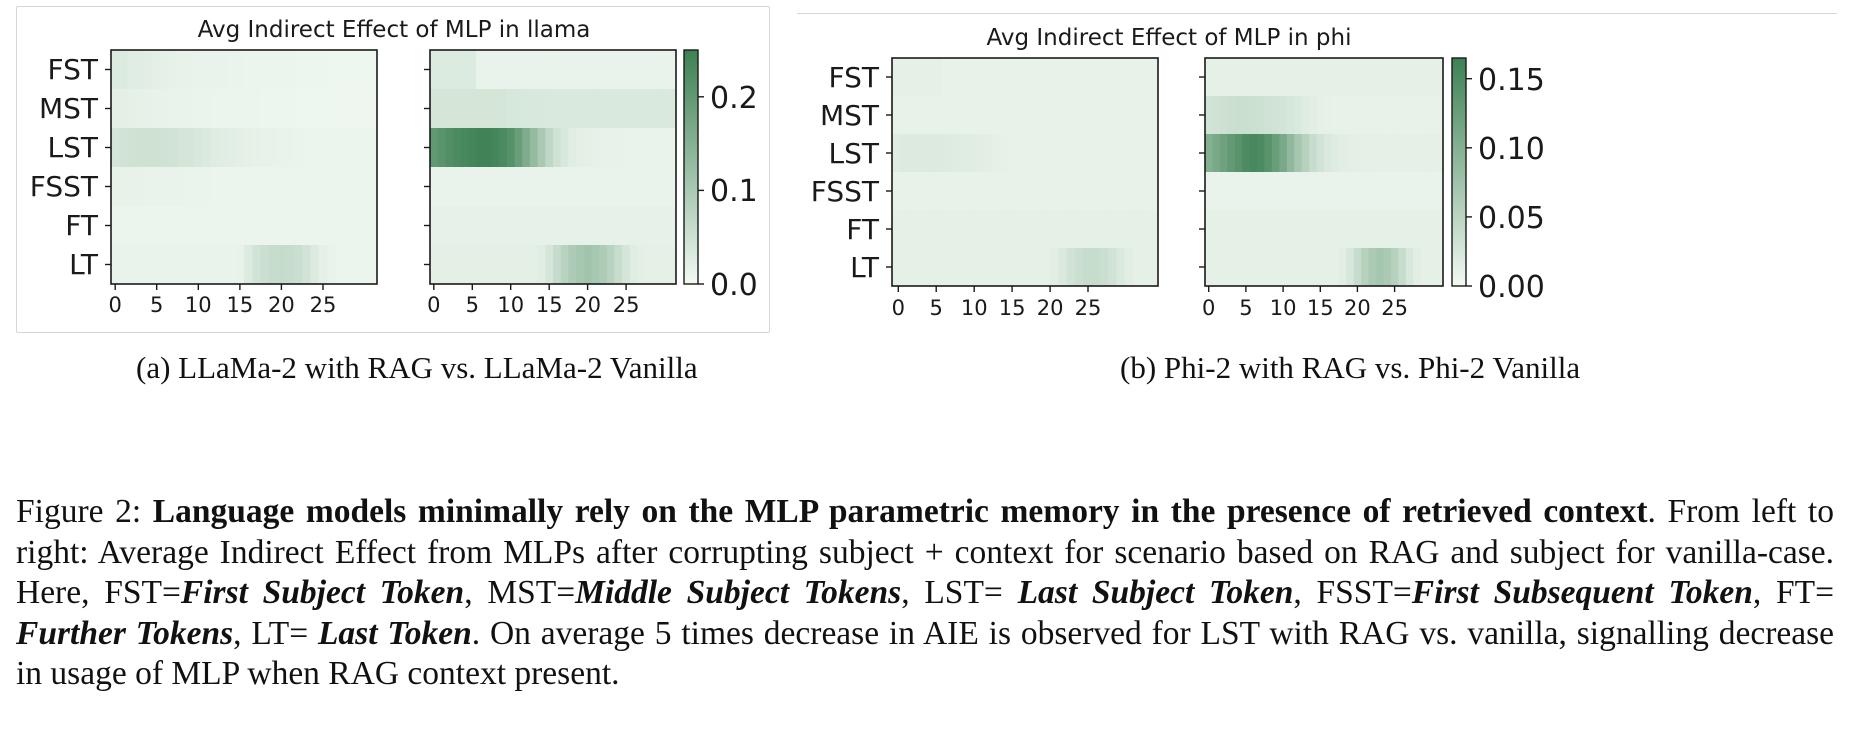  What do you see at coordinates (1302, 289) in the screenshot?
I see `phi-vanilla-x-axis` at bounding box center [1302, 289].